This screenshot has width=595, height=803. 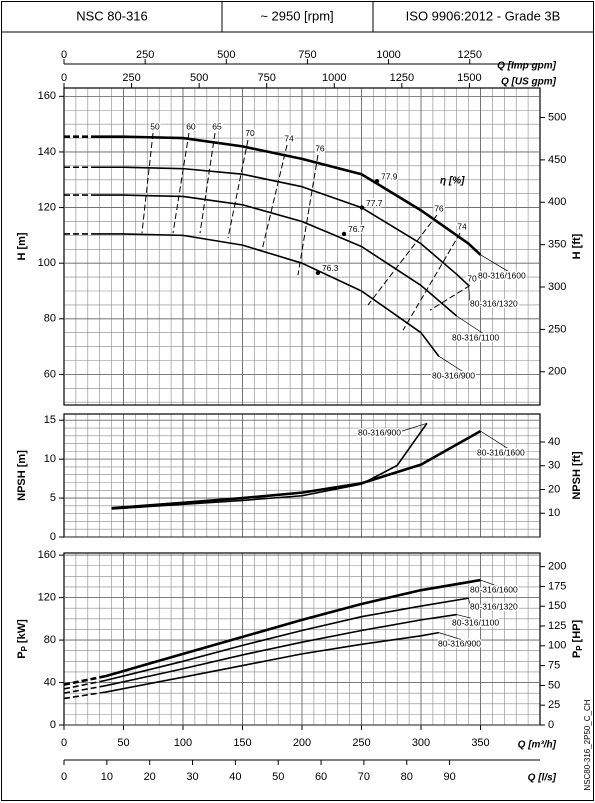 What do you see at coordinates (557, 202) in the screenshot?
I see `y2-tick-label: 400` at bounding box center [557, 202].